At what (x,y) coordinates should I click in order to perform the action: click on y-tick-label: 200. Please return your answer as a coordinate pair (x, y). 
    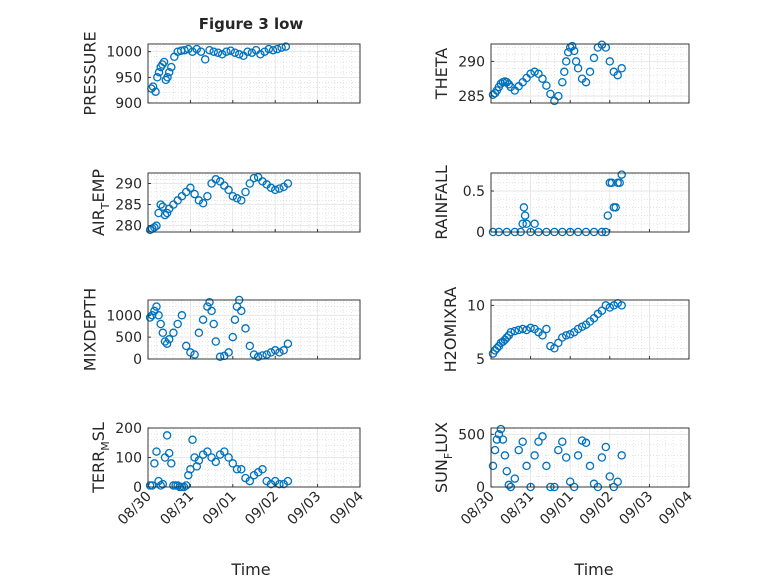
    Looking at the image, I should click on (128, 429).